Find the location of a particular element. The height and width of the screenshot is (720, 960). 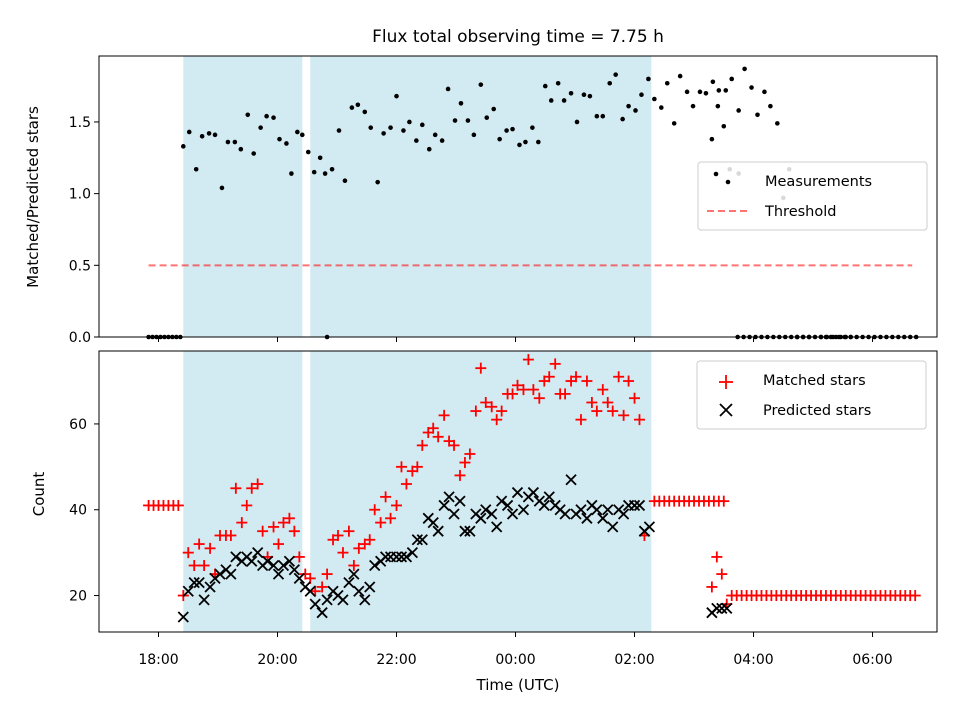

bottom-y-axis-label: Count is located at coordinates (39, 494).